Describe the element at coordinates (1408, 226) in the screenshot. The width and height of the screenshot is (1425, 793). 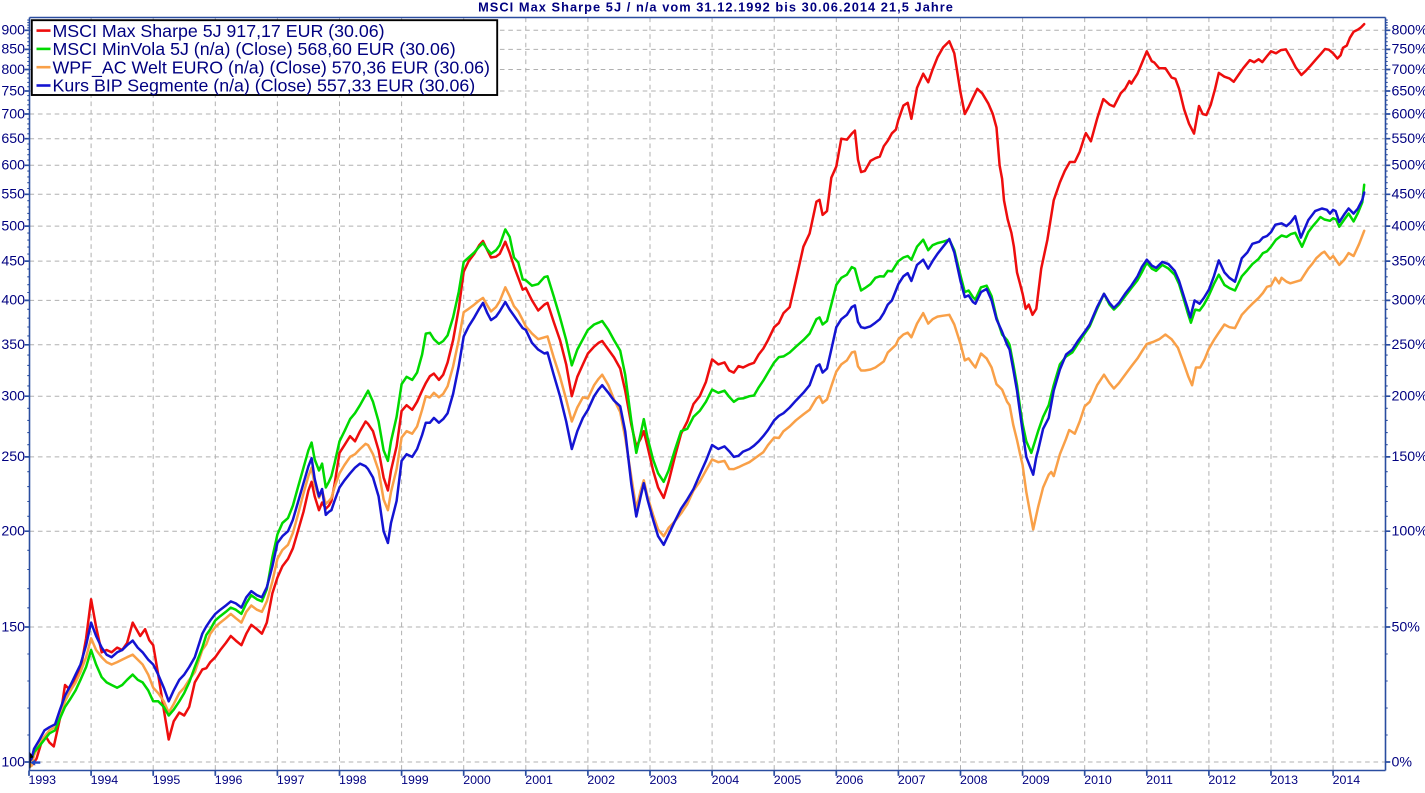
I see `svg-text: 400%` at that location.